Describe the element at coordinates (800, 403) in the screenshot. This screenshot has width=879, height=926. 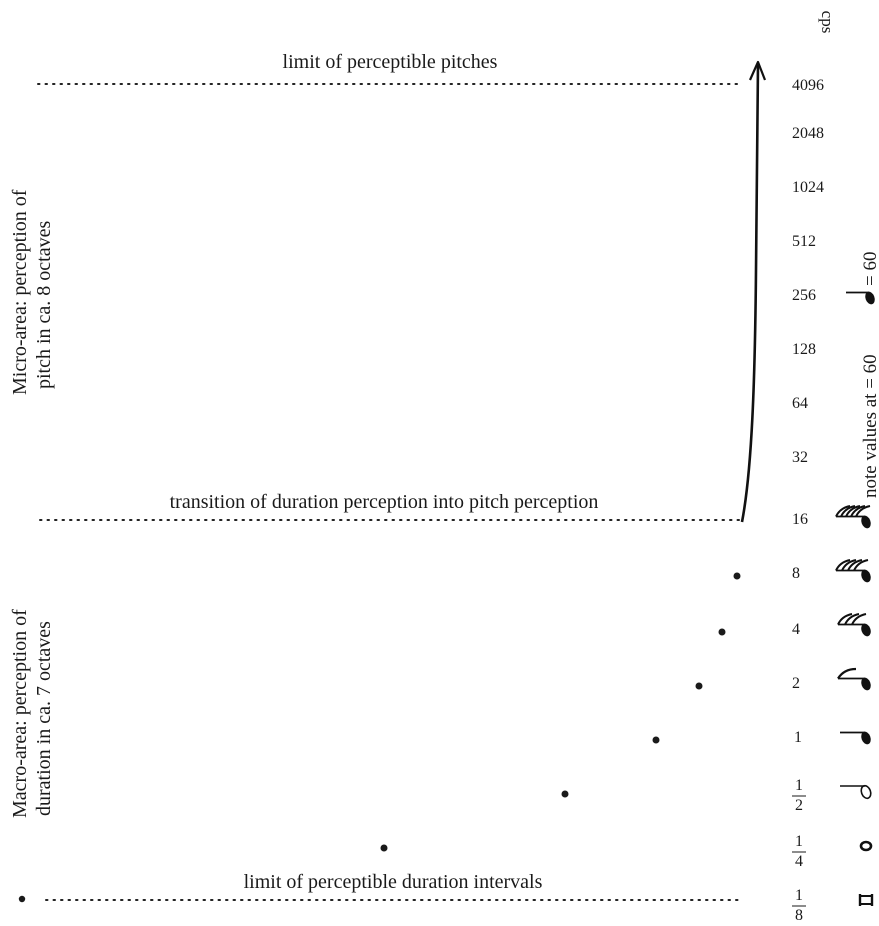
I see `freq-64: 64` at that location.